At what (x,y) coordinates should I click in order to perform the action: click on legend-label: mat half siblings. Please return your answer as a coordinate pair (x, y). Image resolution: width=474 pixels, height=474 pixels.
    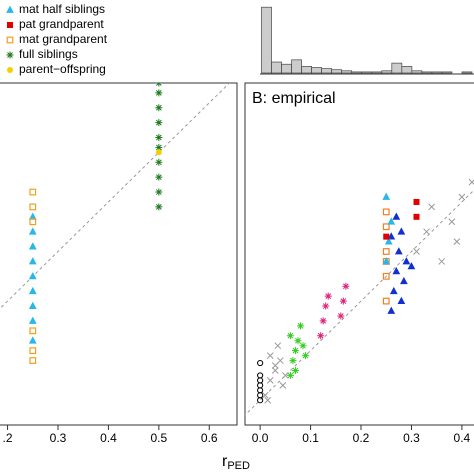
    Looking at the image, I should click on (62, 9).